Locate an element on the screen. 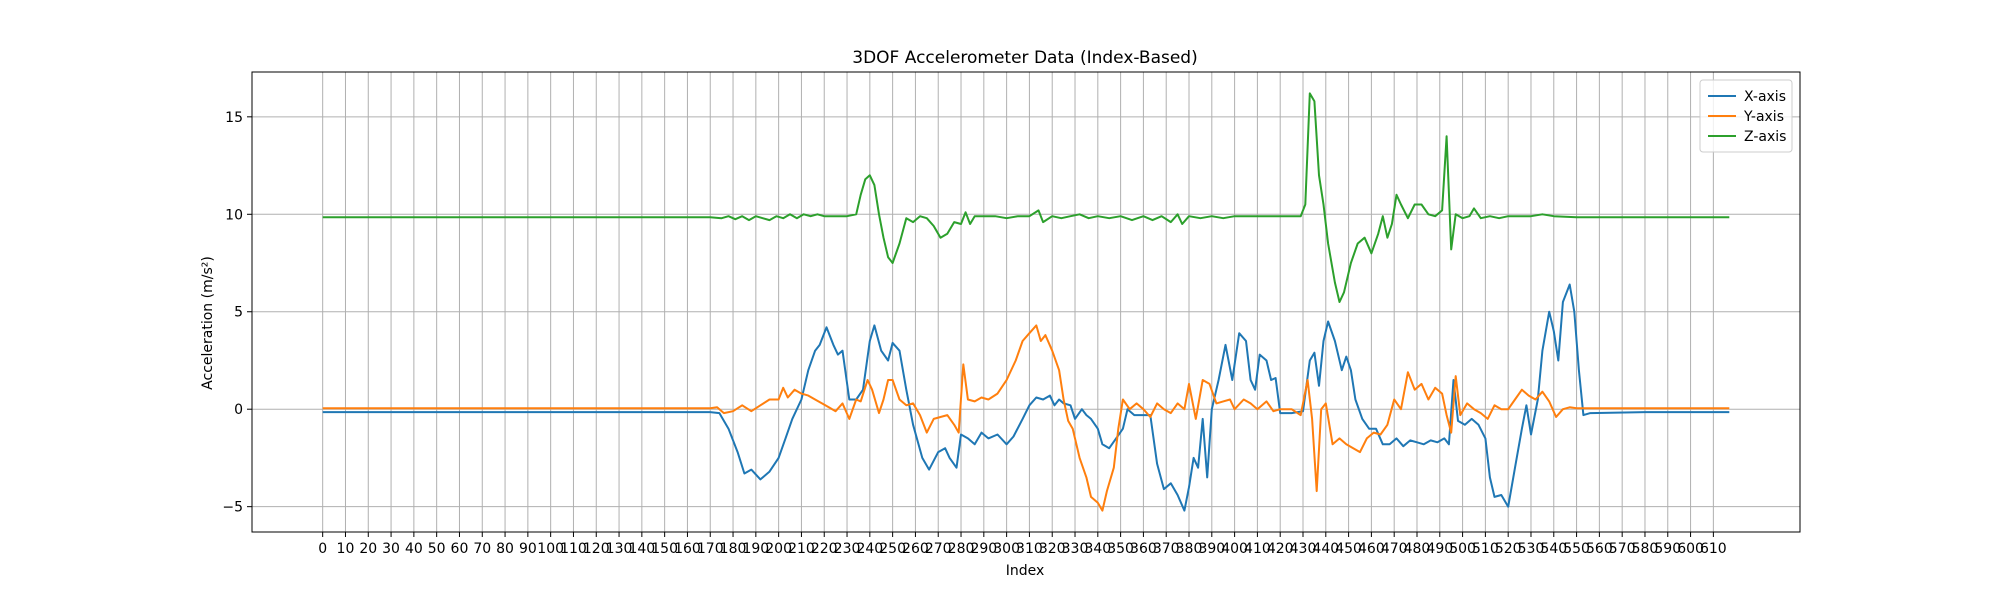 The height and width of the screenshot is (600, 2000). x-tick-label: 280 is located at coordinates (961, 549).